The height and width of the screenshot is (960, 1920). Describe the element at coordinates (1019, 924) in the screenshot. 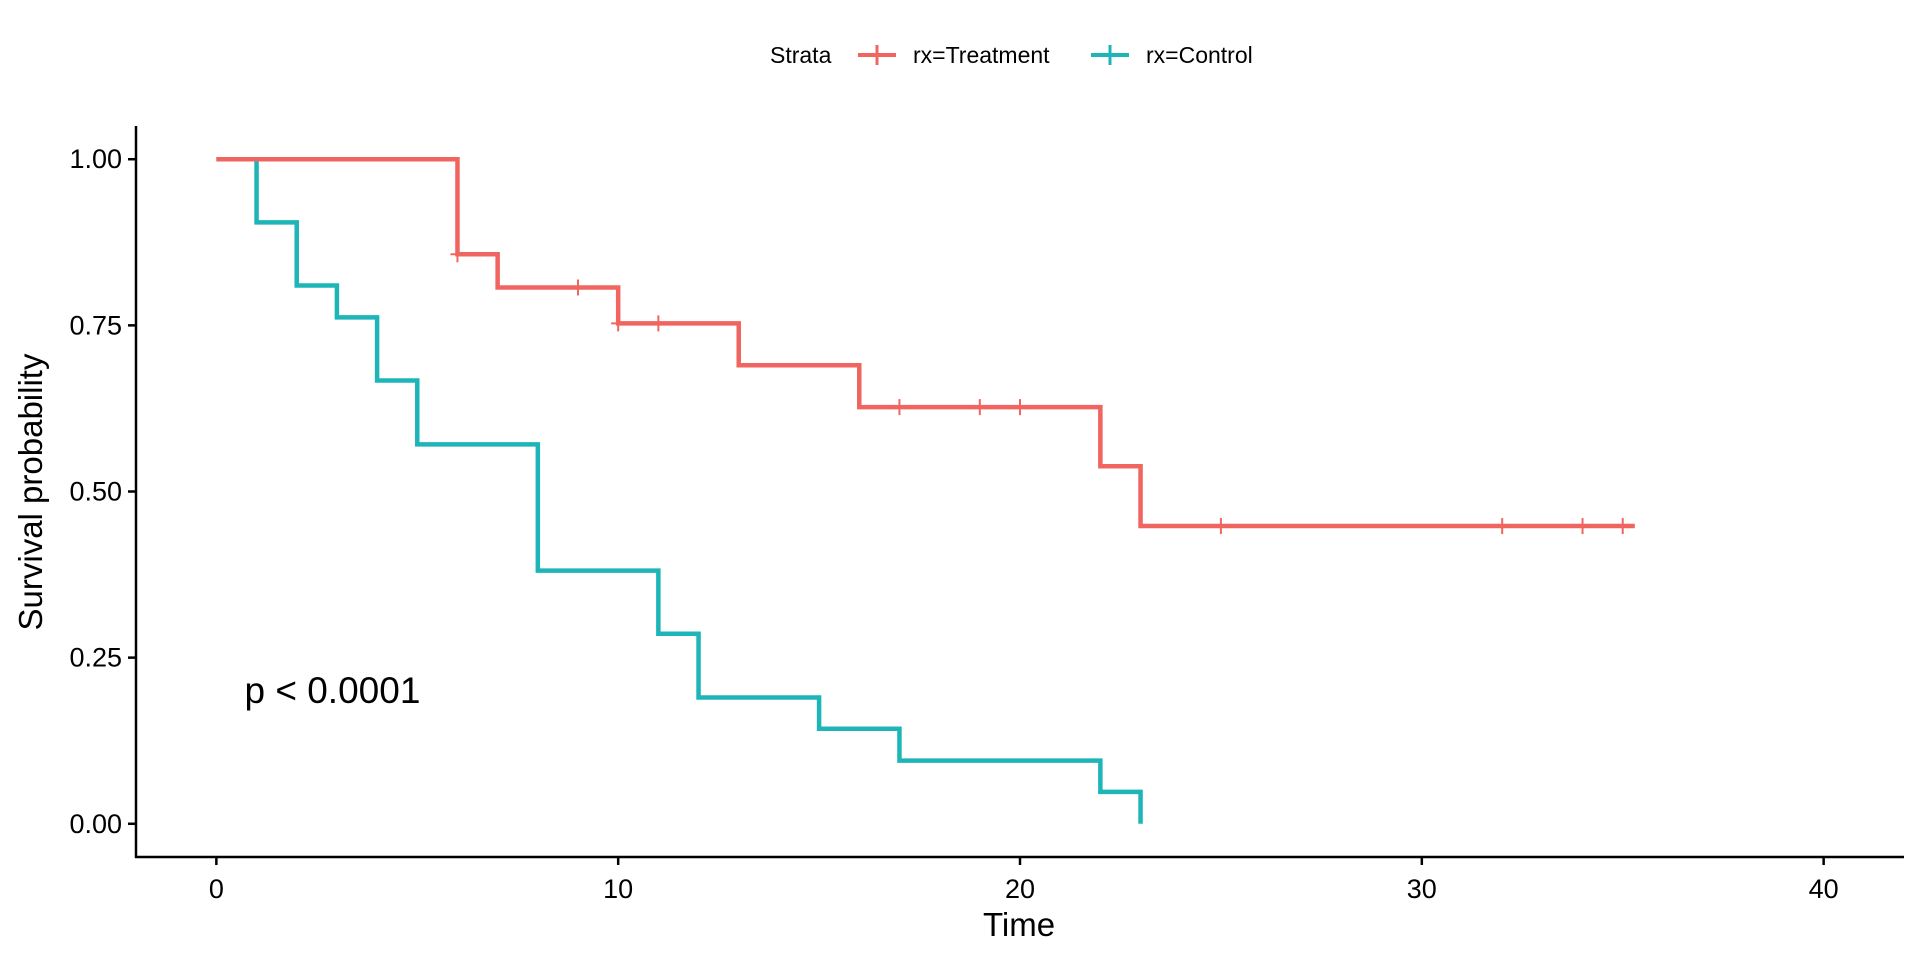

I see `x-axis-title: Time` at that location.